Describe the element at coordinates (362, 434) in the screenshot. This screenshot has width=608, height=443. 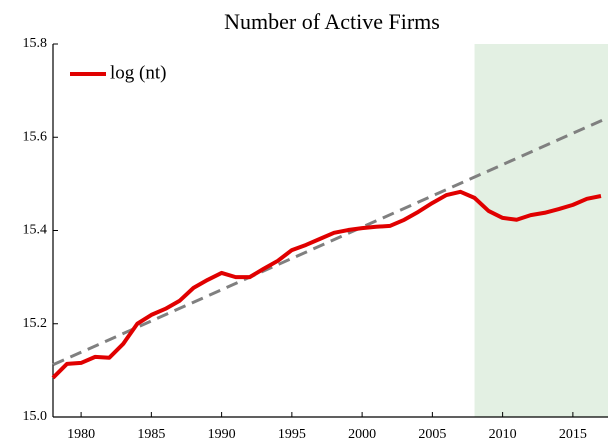
I see `x-tick-label: 2000` at that location.